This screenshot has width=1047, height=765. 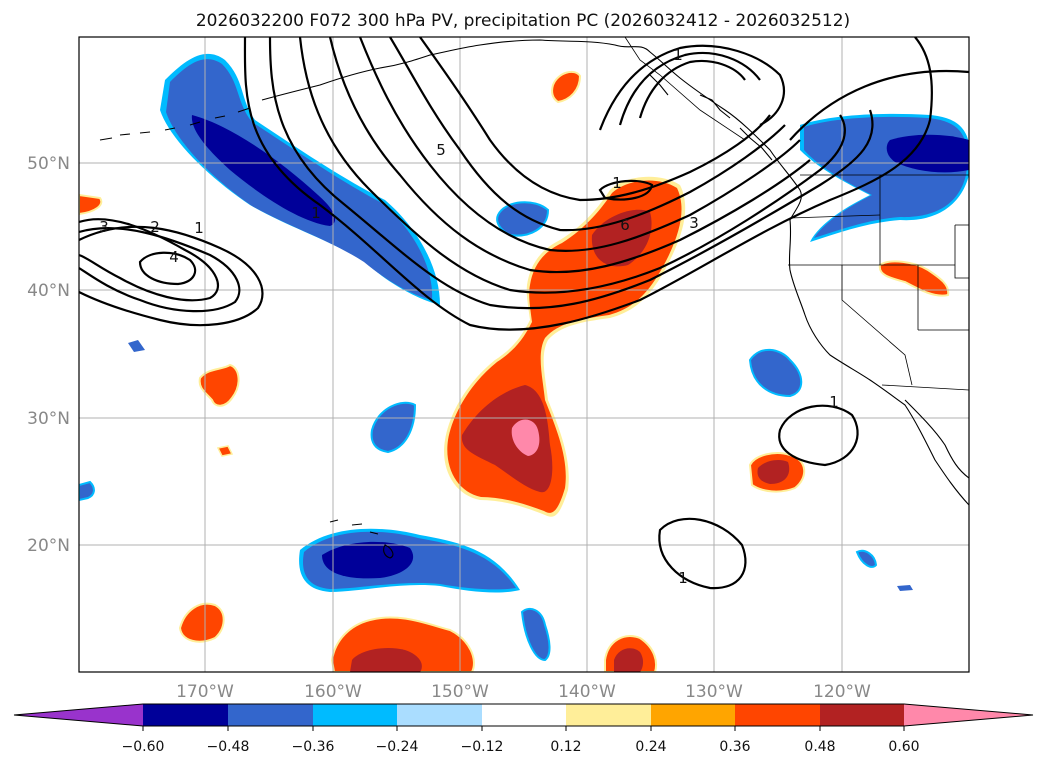 I want to click on coastline-aleutians, so click(x=175, y=124).